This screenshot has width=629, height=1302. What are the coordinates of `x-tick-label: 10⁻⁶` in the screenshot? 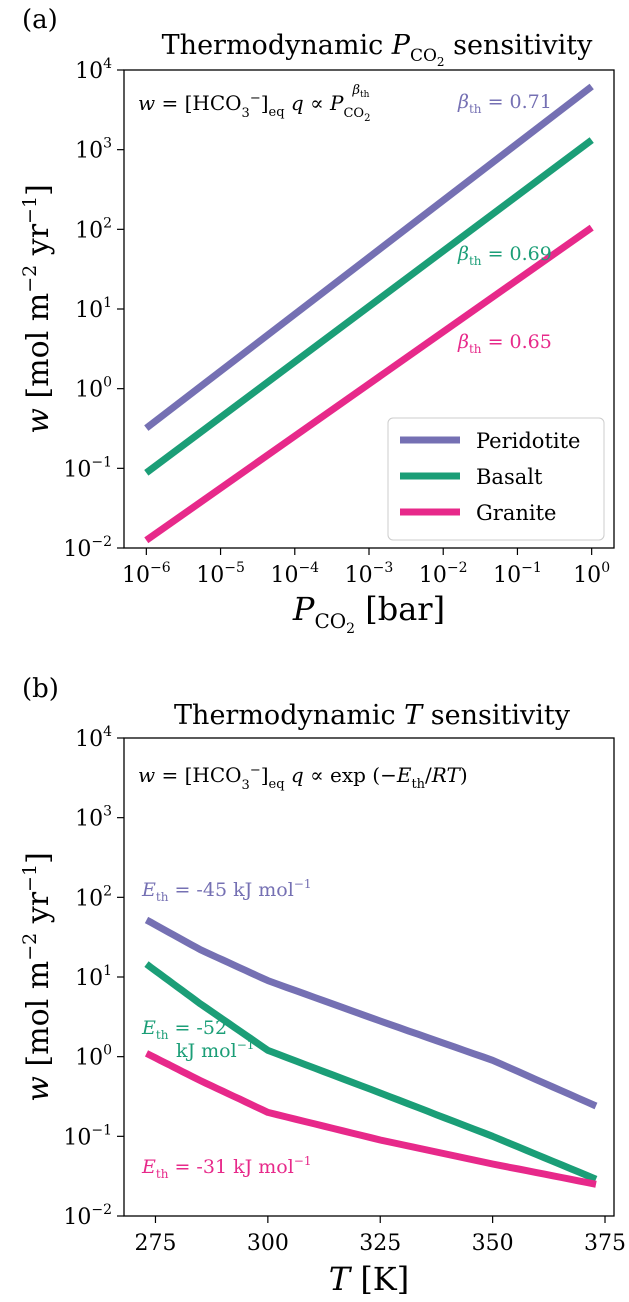 It's located at (146, 574).